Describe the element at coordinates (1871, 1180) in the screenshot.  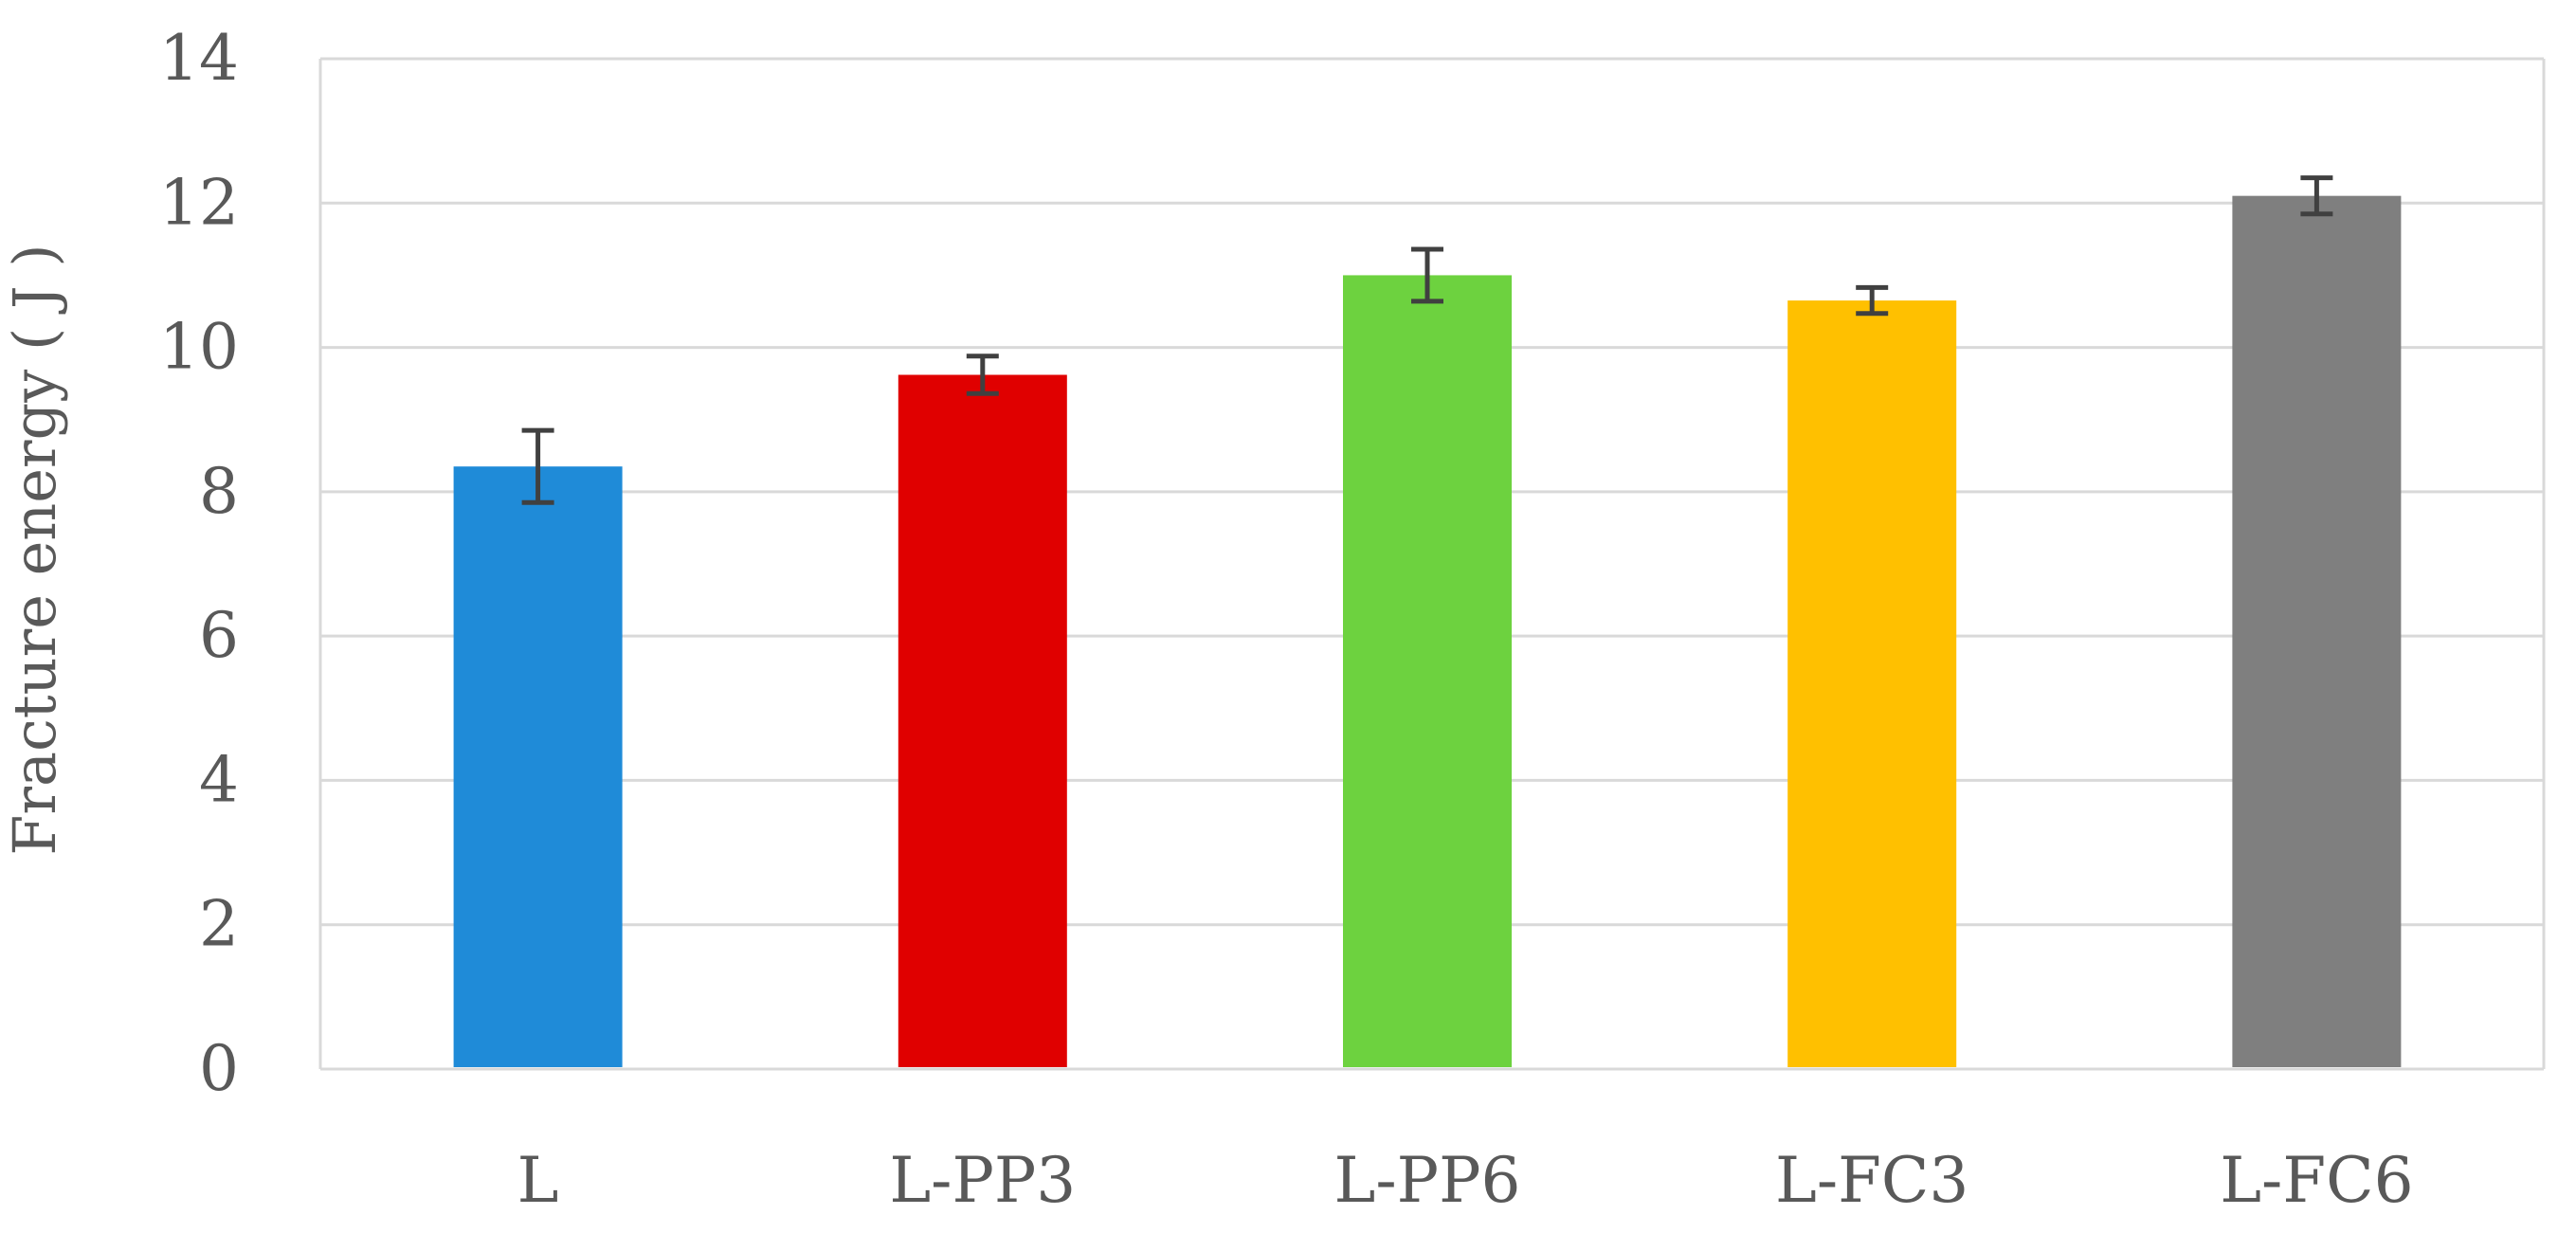
I see `x-tick-label: L-FC3` at that location.